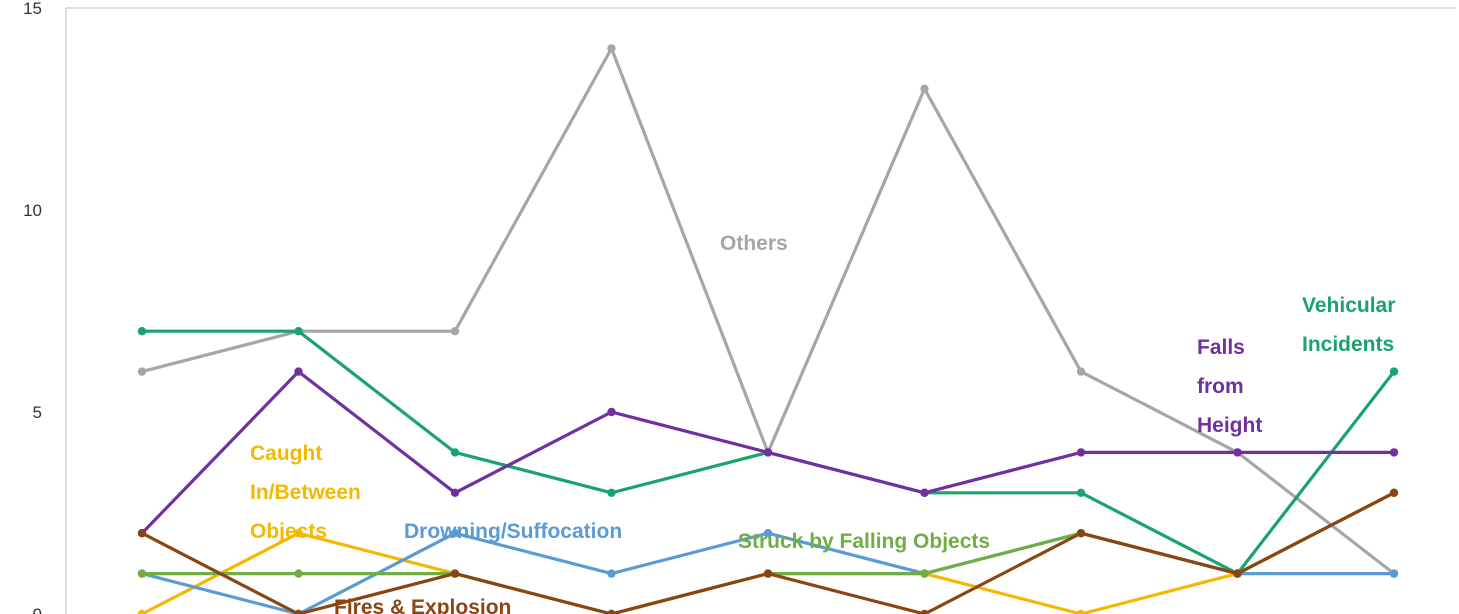 This screenshot has height=614, width=1459. What do you see at coordinates (1348, 305) in the screenshot?
I see `series-label-line: Vehicular` at bounding box center [1348, 305].